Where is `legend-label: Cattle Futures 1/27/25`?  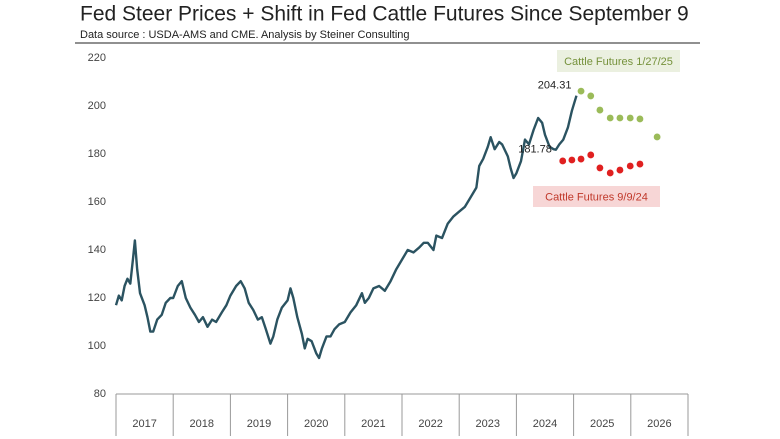
legend-label: Cattle Futures 1/27/25 is located at coordinates (618, 62).